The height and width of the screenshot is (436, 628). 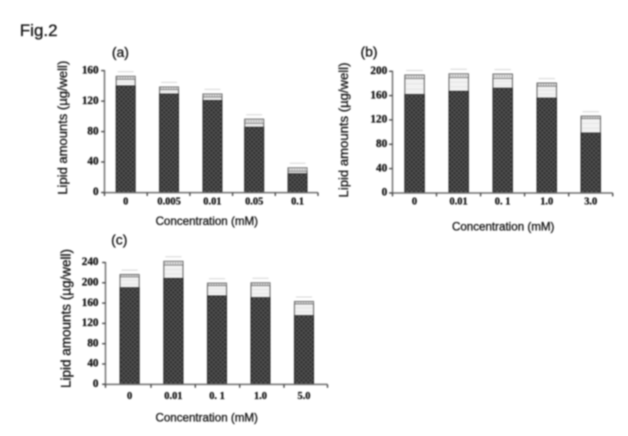 I want to click on svg-text: 240, so click(x=90, y=262).